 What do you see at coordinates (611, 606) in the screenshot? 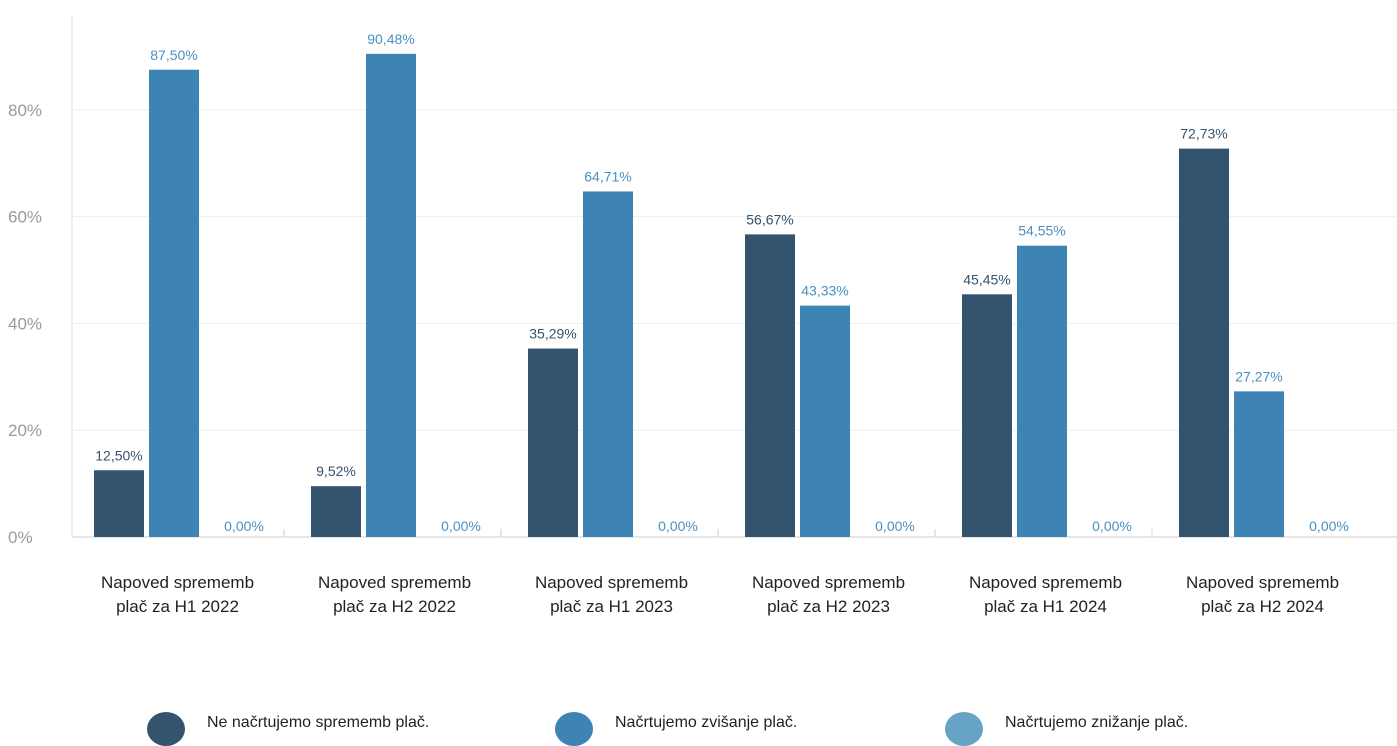
I see `x-tick-label: plač za H1 2023` at bounding box center [611, 606].